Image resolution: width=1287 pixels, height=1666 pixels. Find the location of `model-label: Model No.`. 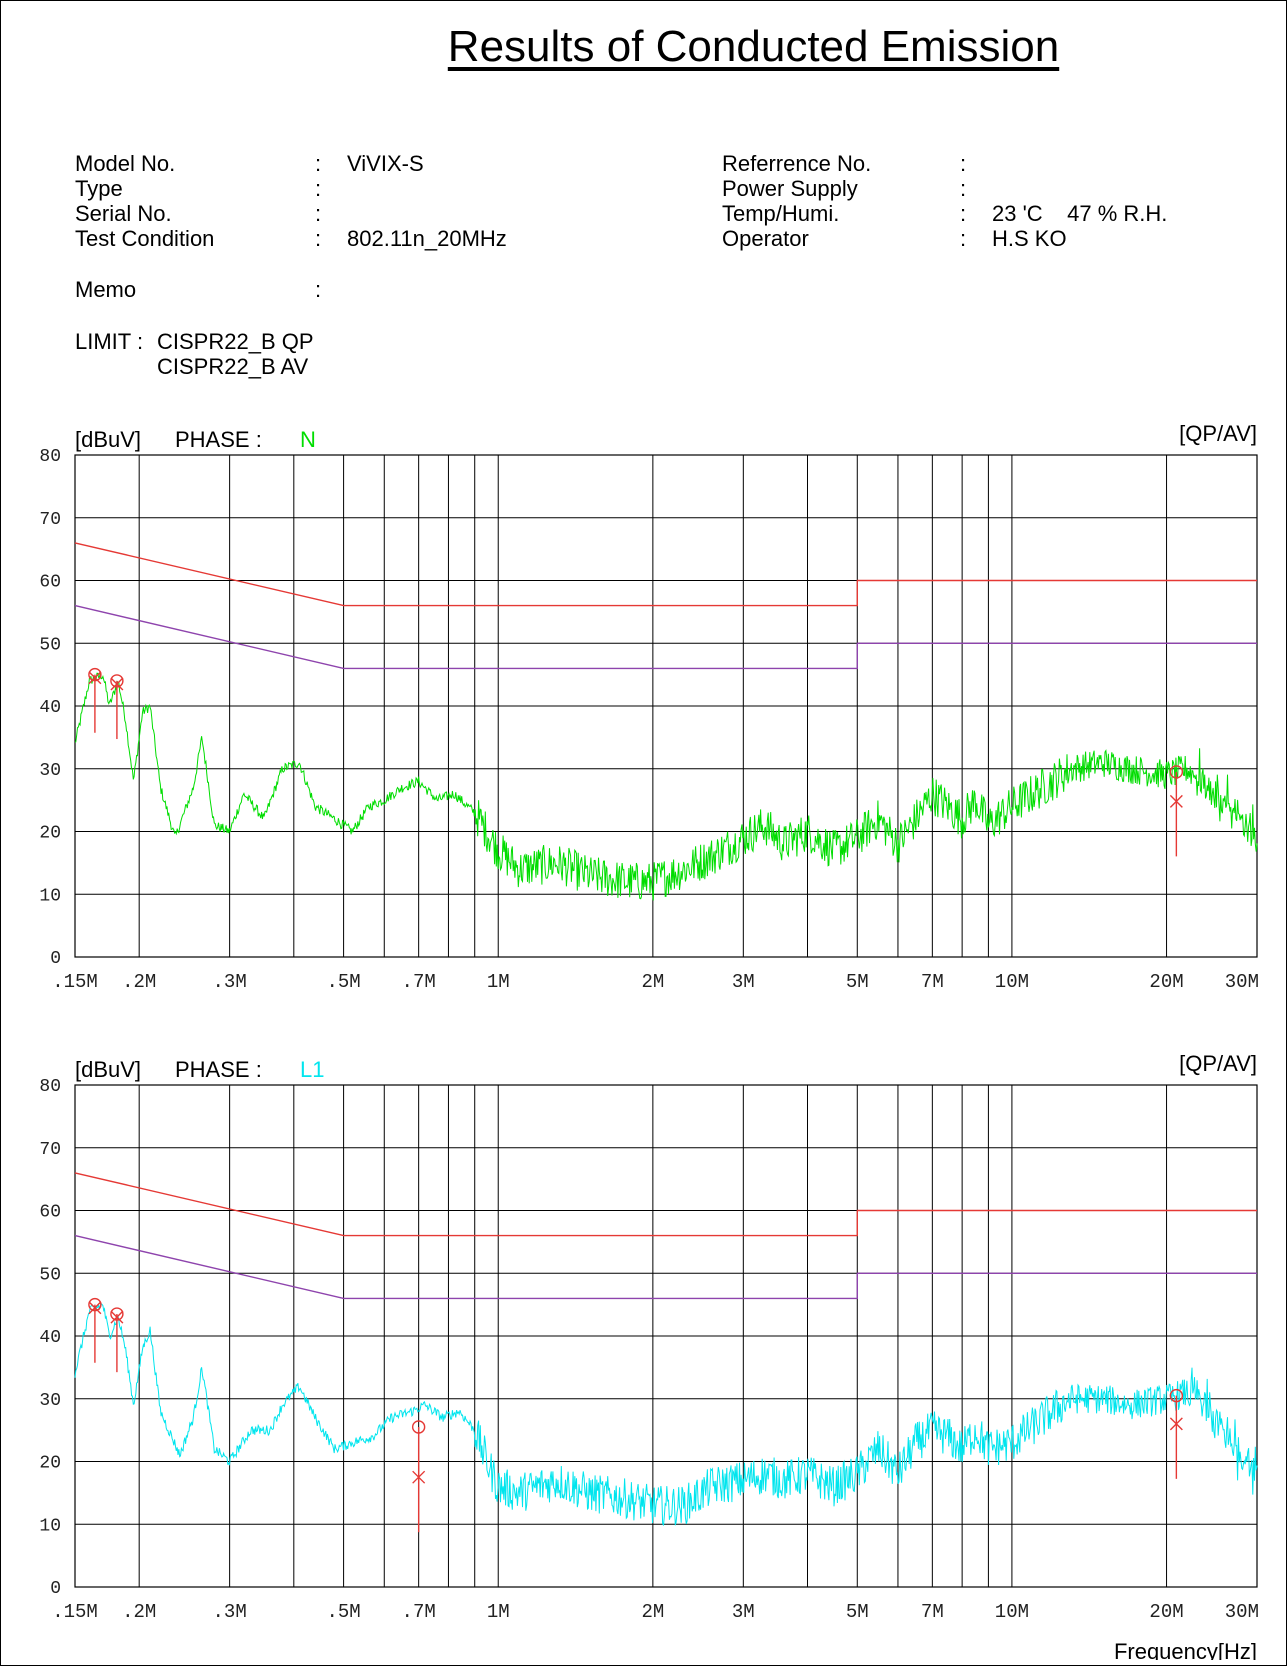

model-label: Model No. is located at coordinates (125, 163).